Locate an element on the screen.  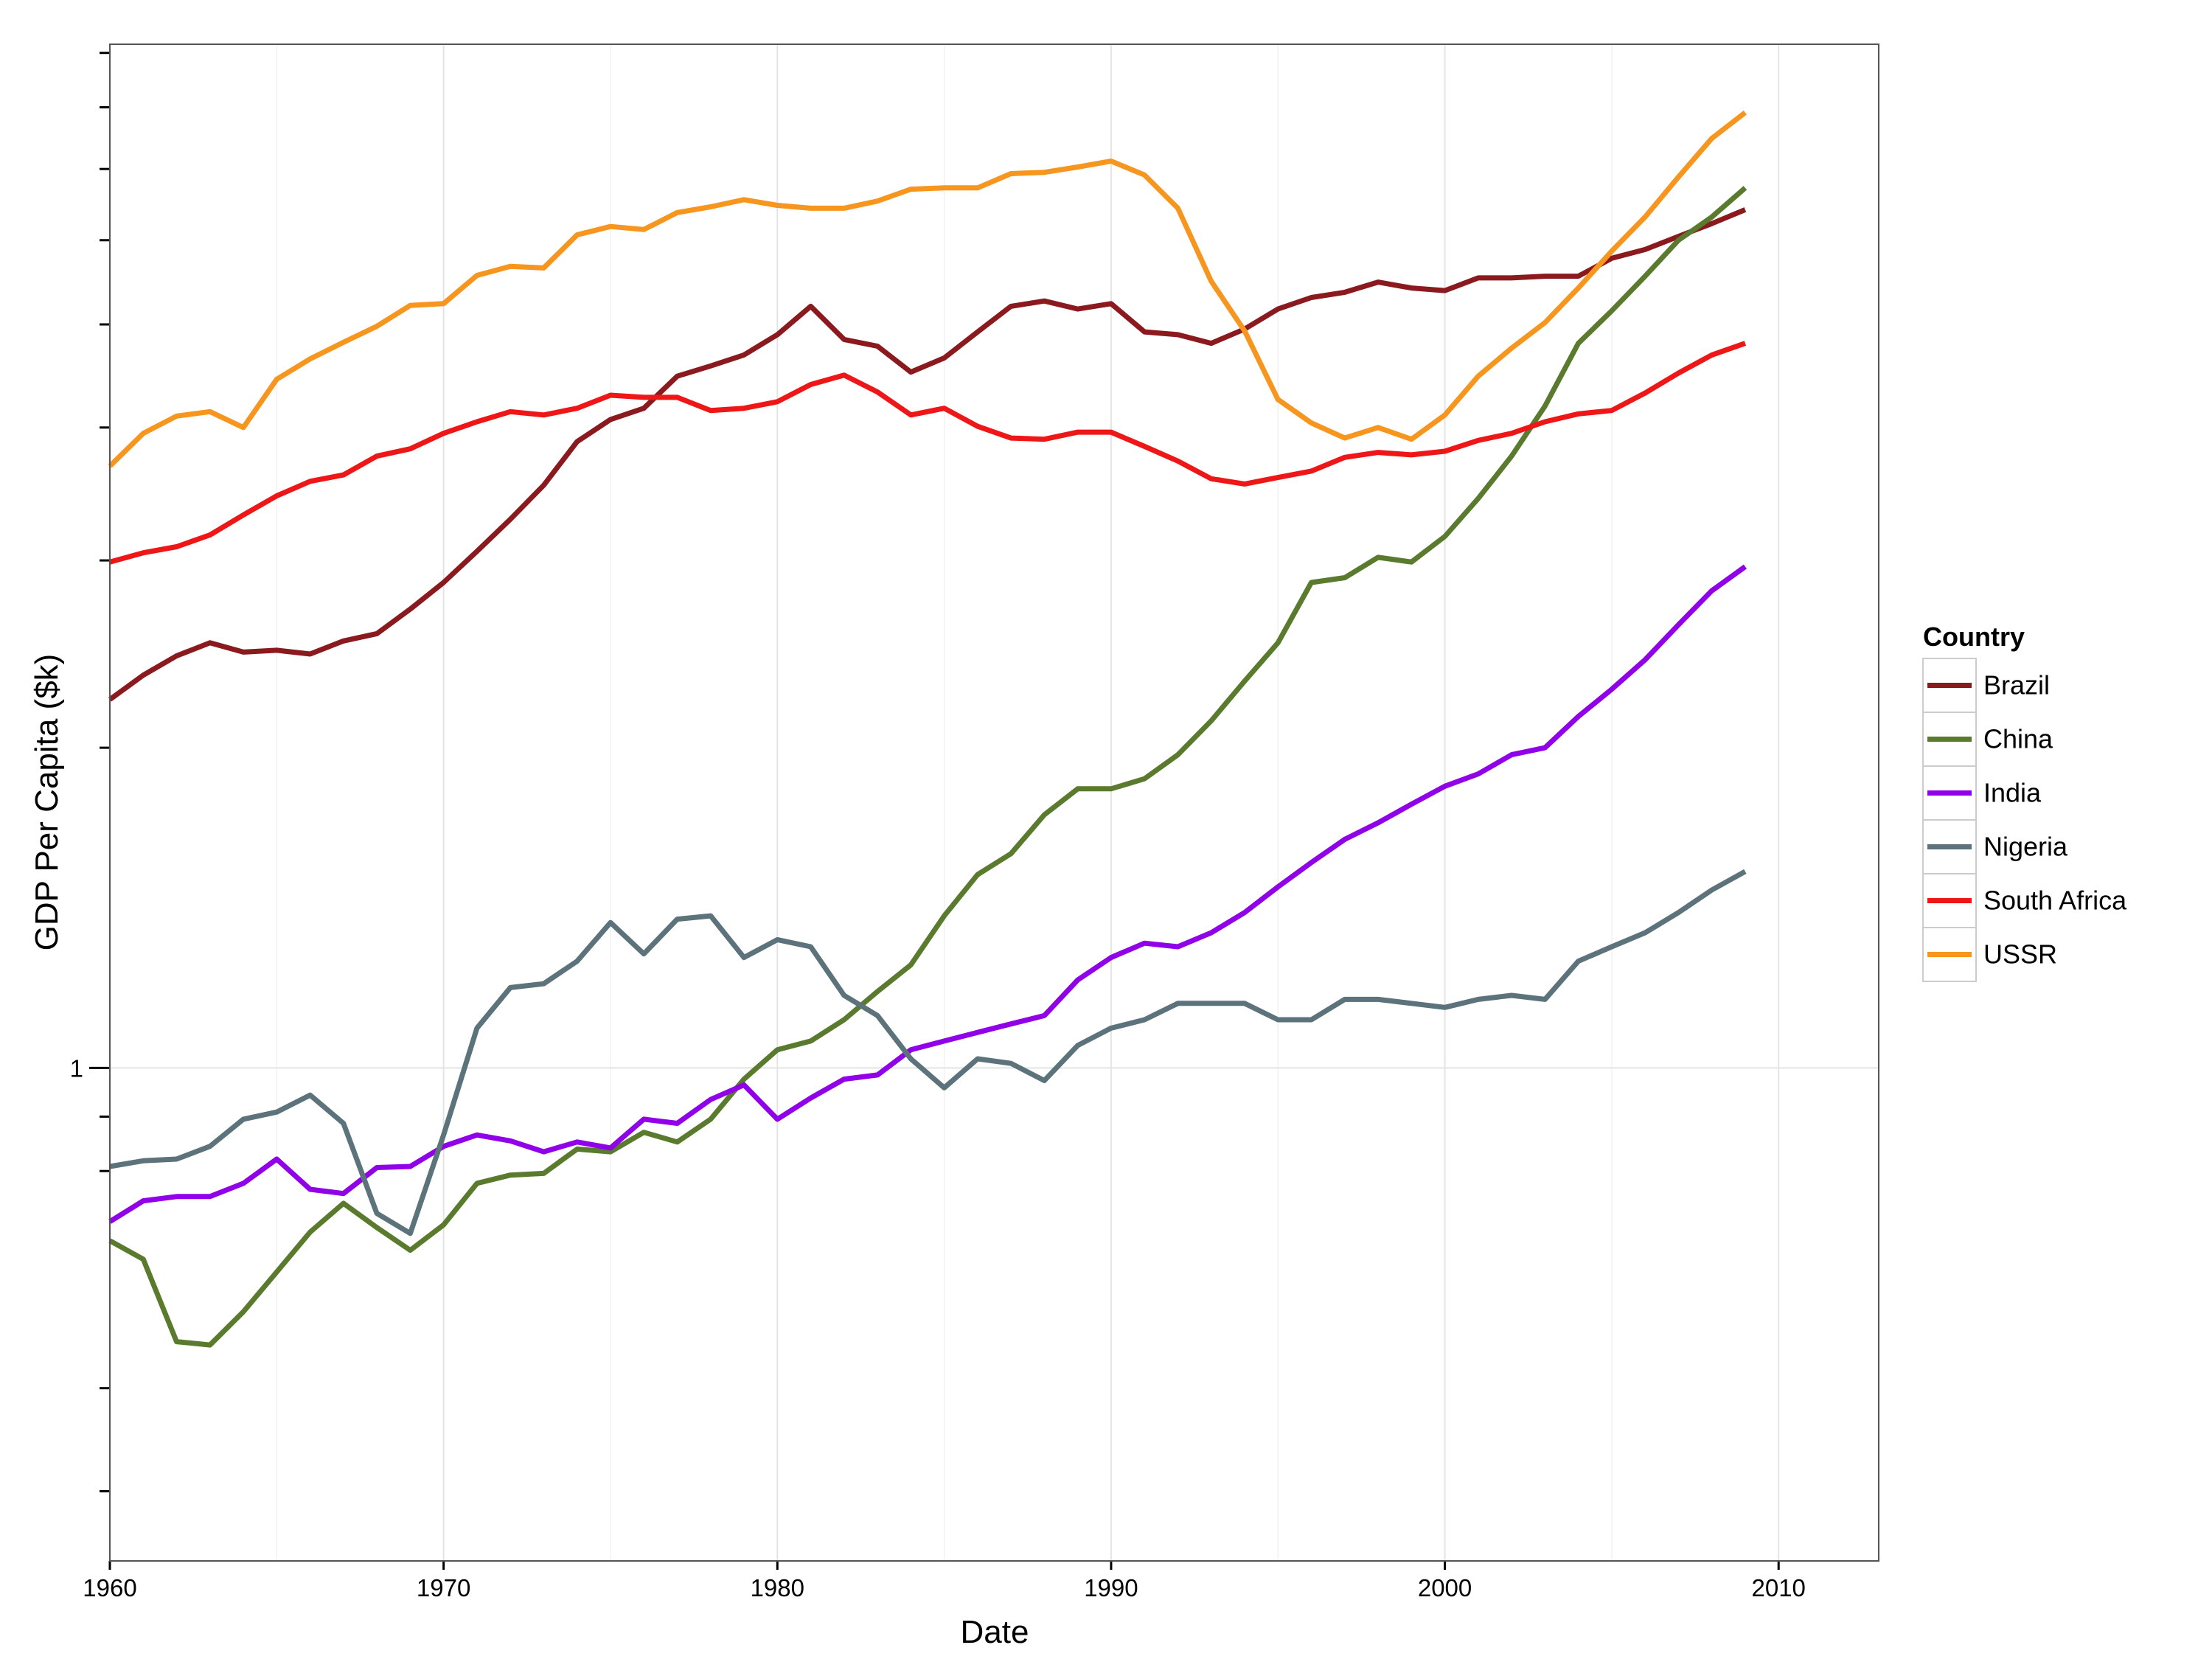
x-tick-label: 1980 is located at coordinates (777, 1587).